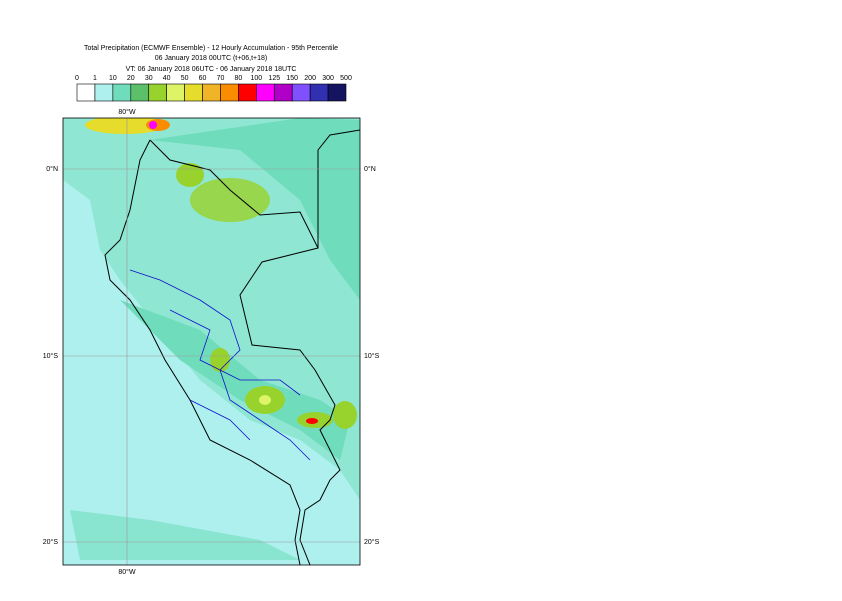 This screenshot has width=842, height=601. Describe the element at coordinates (256, 78) in the screenshot. I see `legend-label: 100` at that location.